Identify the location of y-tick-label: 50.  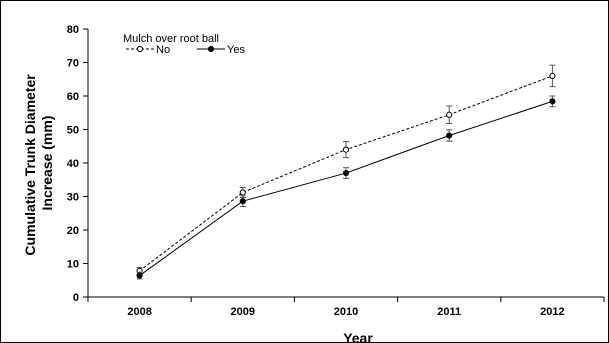
(73, 131).